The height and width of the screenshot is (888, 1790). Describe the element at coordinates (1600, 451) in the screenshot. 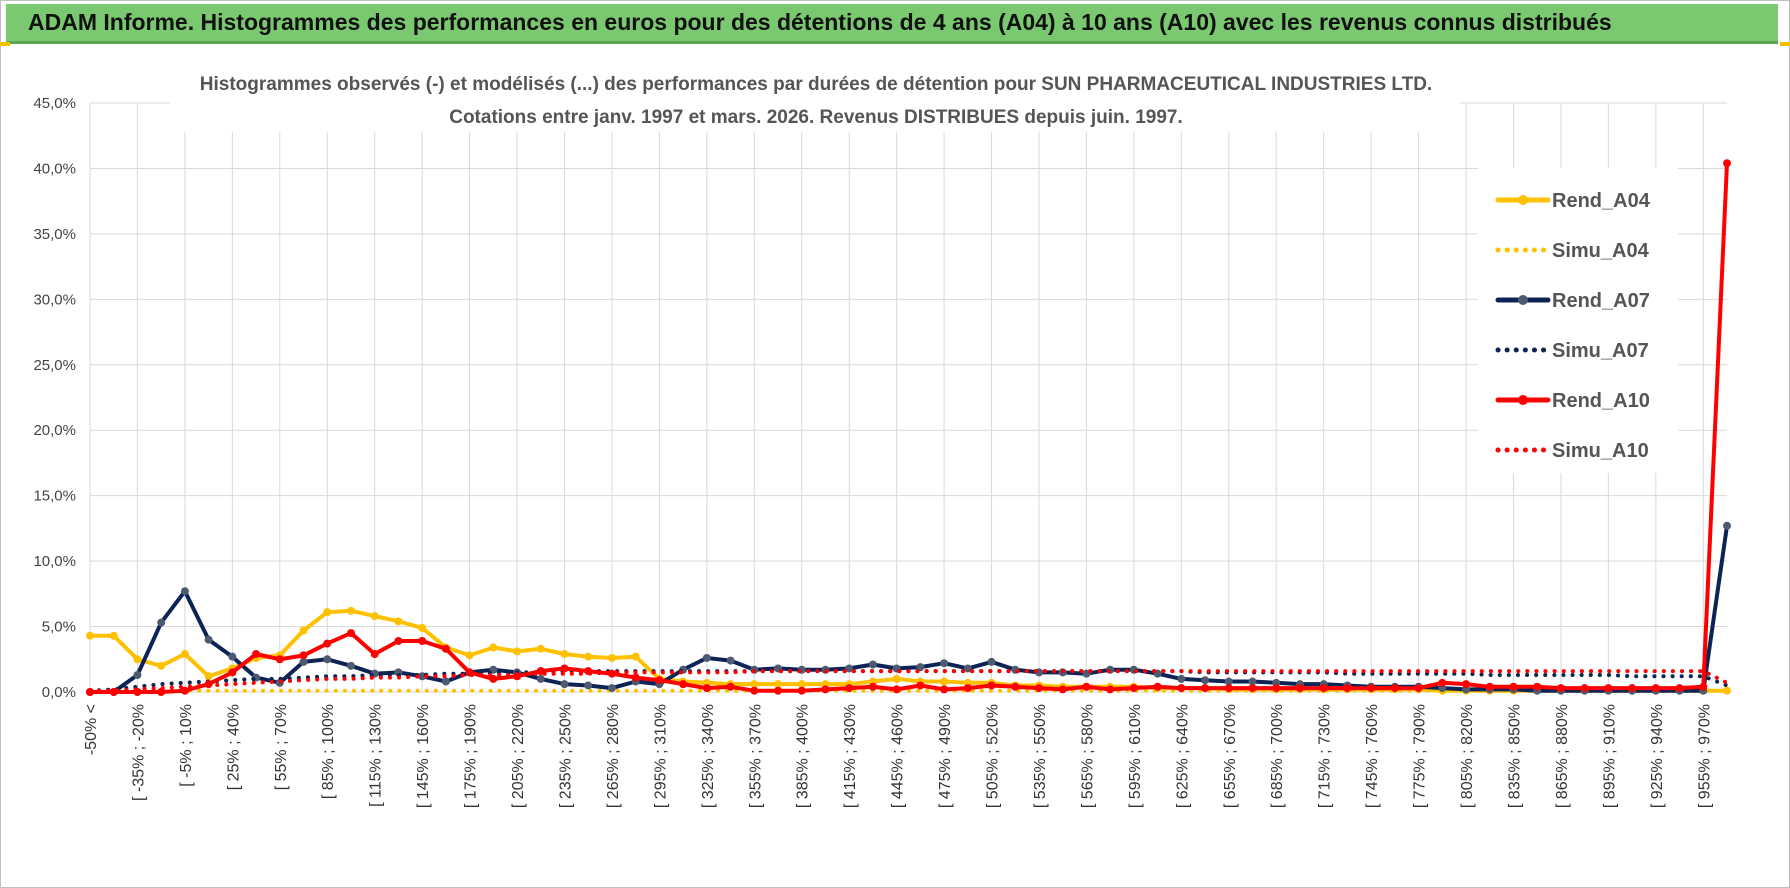

I see `legend-label-simu-a10: Simu_A10` at that location.